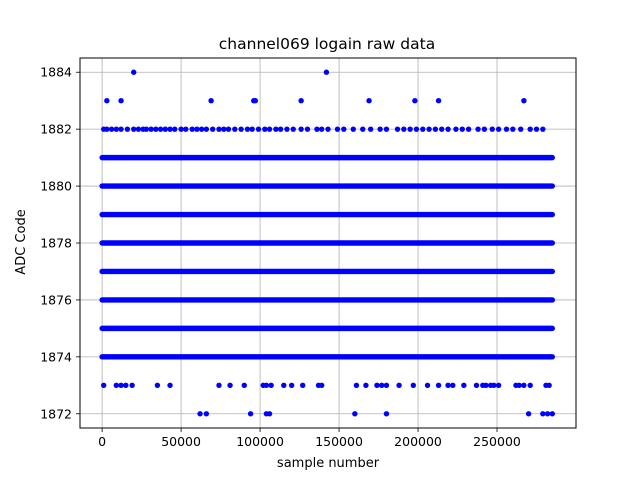  What do you see at coordinates (56, 413) in the screenshot?
I see `y-tick-label: 1872` at bounding box center [56, 413].